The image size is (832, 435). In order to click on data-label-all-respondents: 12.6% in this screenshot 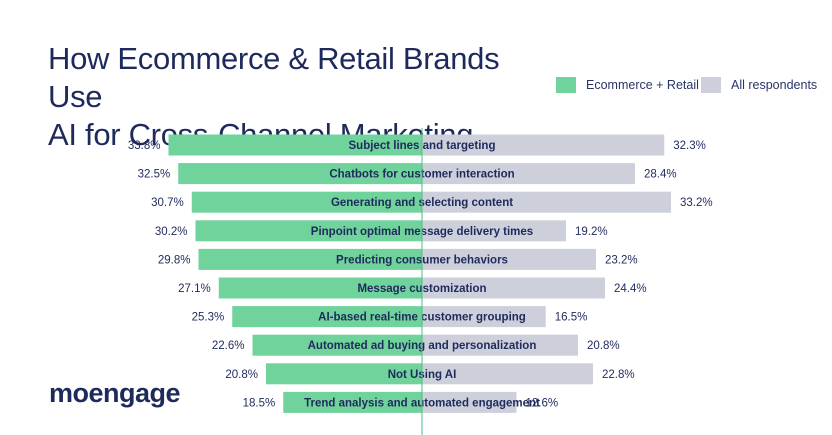, I will do `click(542, 403)`.